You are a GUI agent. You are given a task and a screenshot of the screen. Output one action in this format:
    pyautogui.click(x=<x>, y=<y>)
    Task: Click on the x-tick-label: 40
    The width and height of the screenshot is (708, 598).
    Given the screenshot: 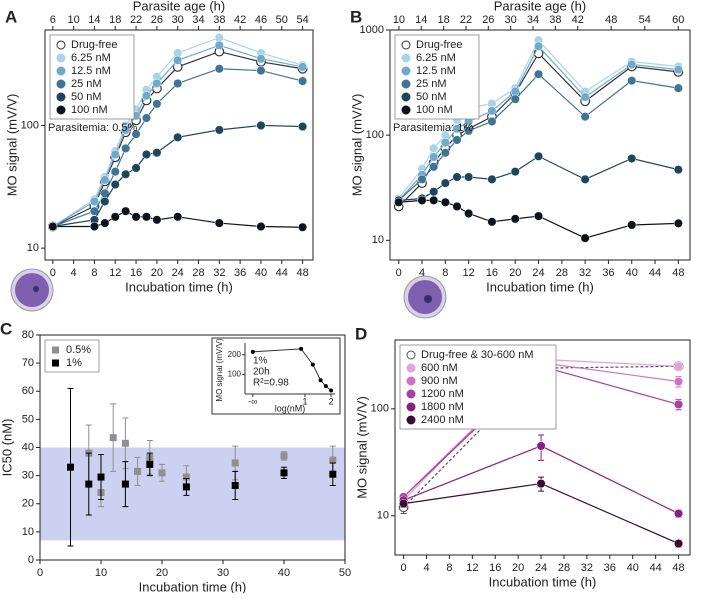 What is the action you would take?
    pyautogui.click(x=261, y=273)
    